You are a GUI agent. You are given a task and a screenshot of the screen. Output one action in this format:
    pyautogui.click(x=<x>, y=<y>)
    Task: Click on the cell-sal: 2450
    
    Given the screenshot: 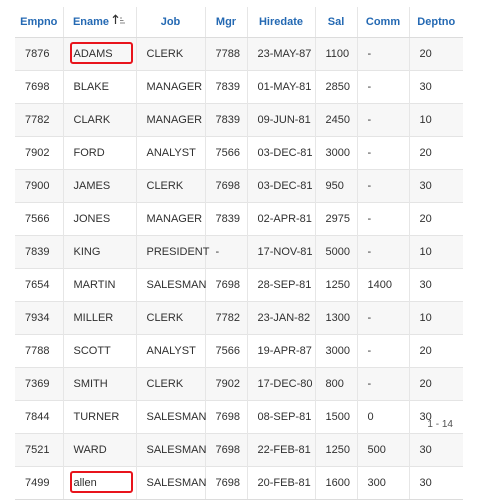 What is the action you would take?
    pyautogui.click(x=335, y=119)
    